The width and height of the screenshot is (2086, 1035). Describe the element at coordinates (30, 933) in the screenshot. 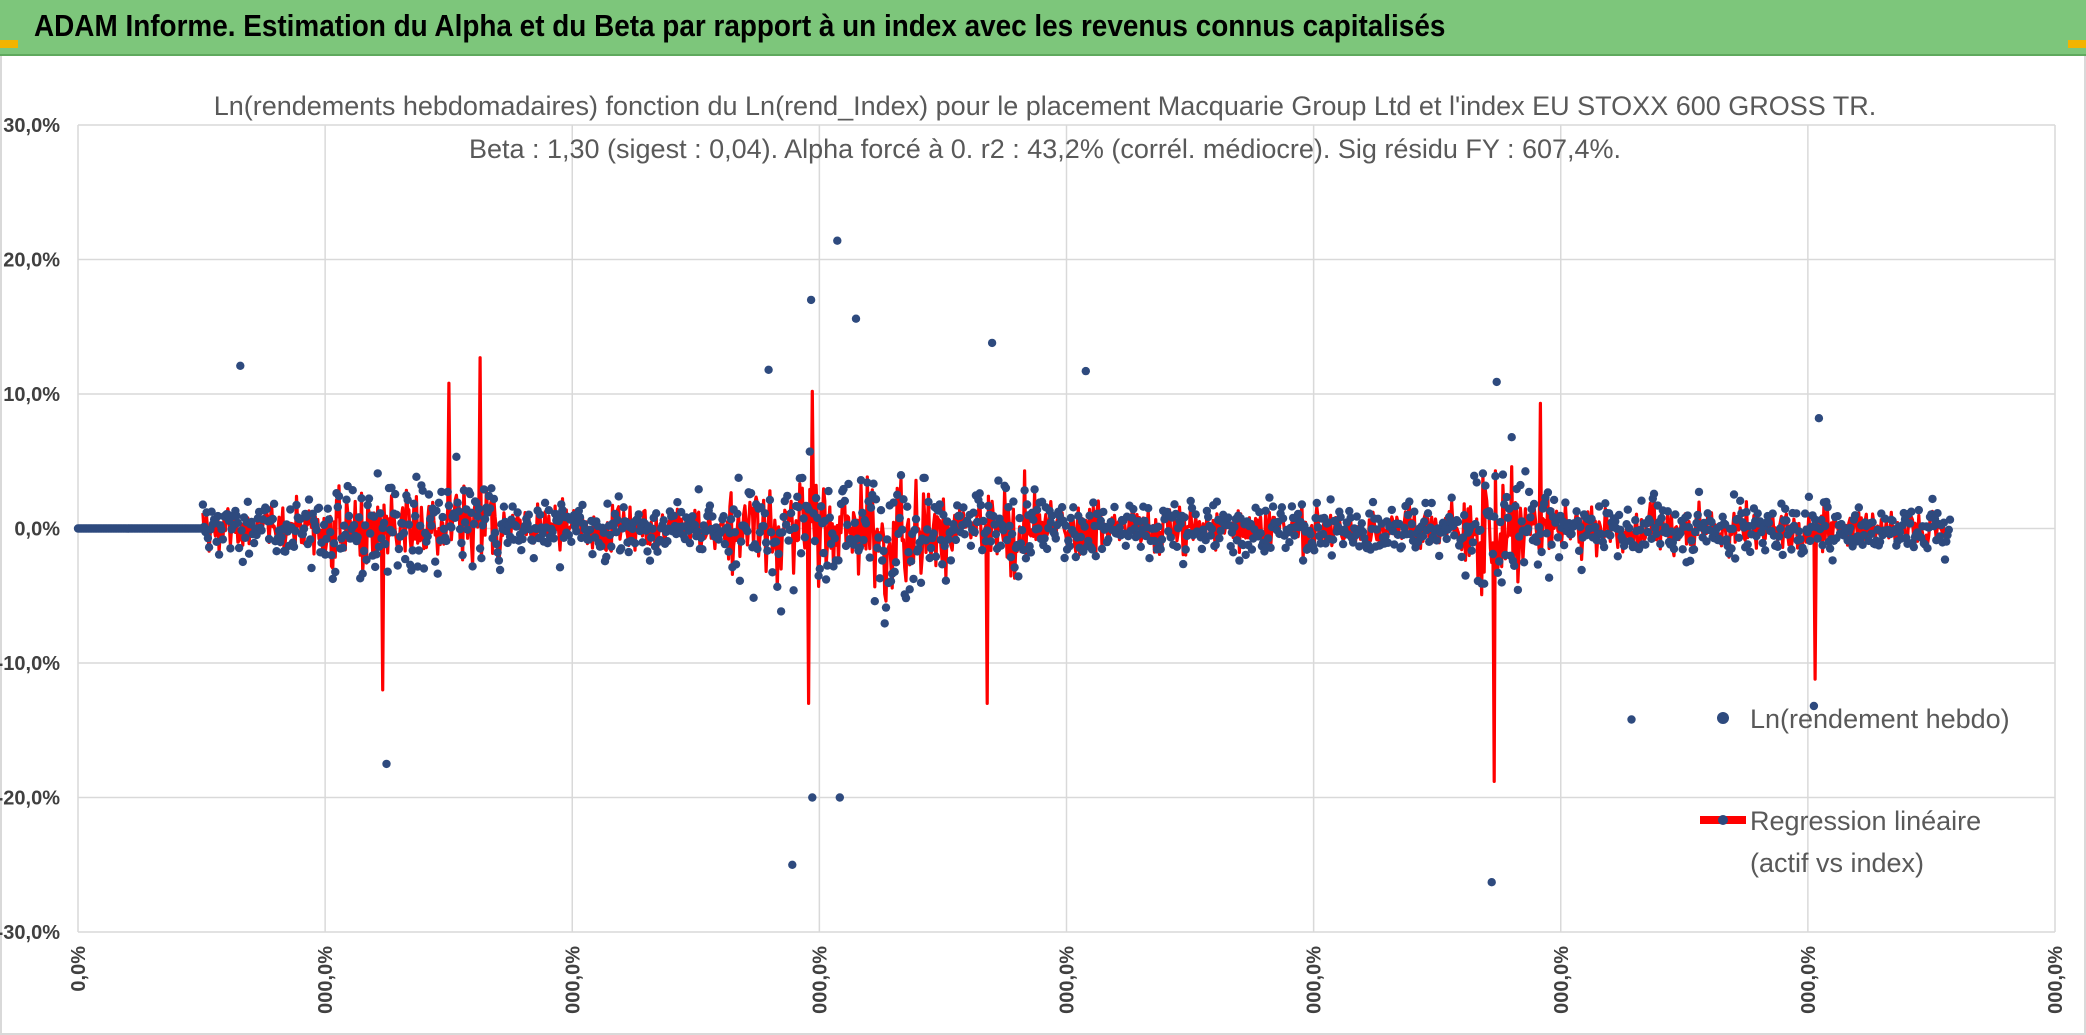

I see `y-tick-label: -30,0%` at that location.